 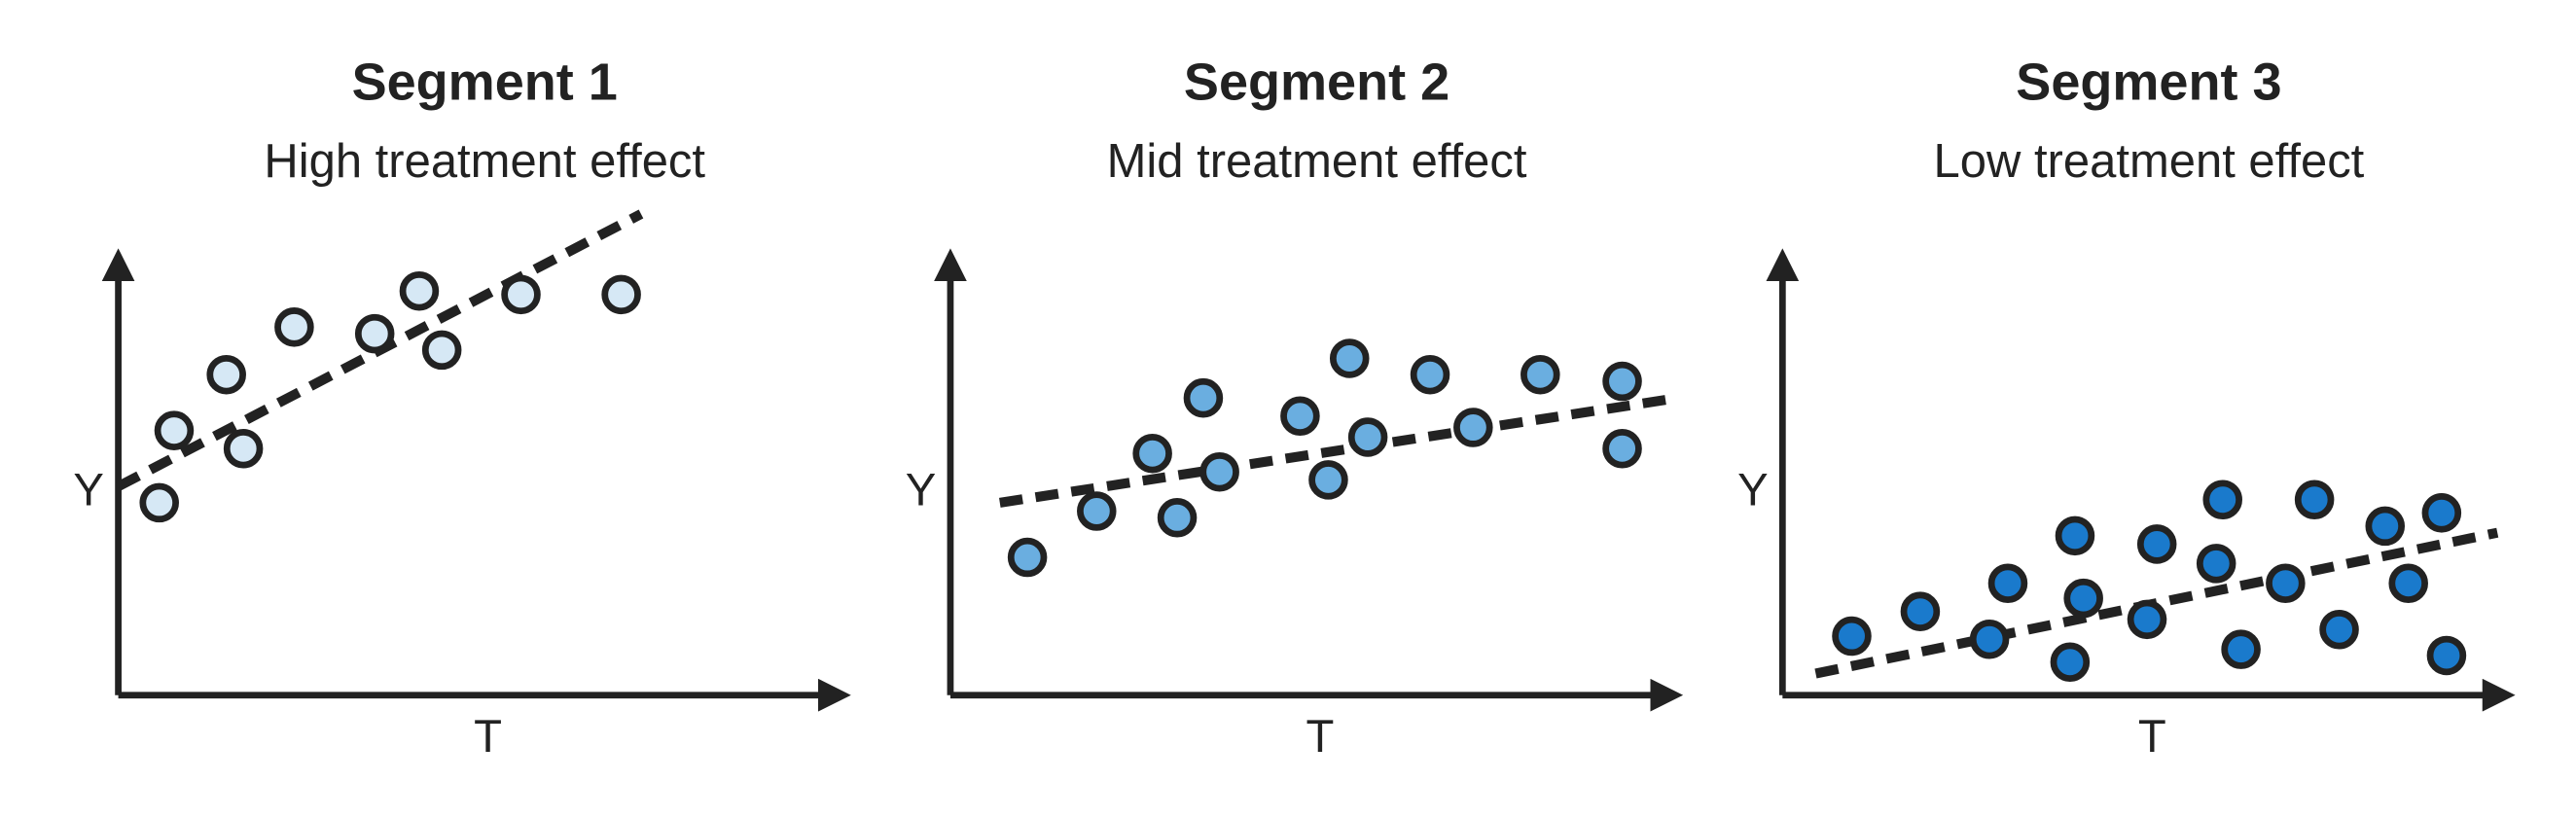 What do you see at coordinates (2149, 162) in the screenshot?
I see `panel-subtitle: Low treatment effect` at bounding box center [2149, 162].